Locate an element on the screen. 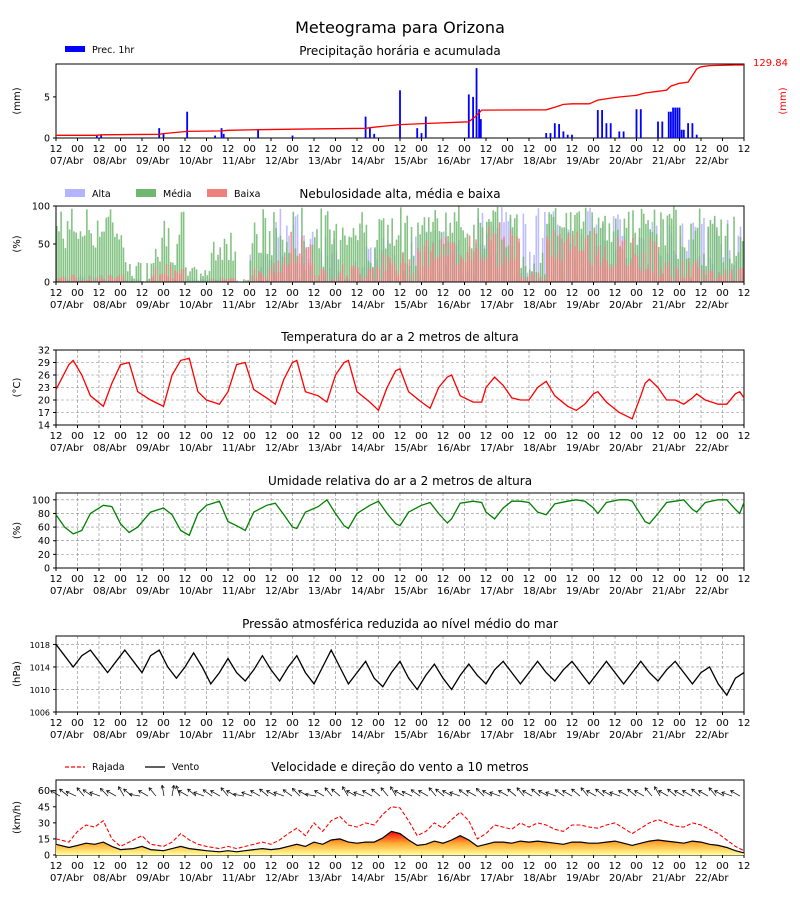 Image resolution: width=800 pixels, height=900 pixels. date-tick-label: 13/Abr is located at coordinates (325, 305).